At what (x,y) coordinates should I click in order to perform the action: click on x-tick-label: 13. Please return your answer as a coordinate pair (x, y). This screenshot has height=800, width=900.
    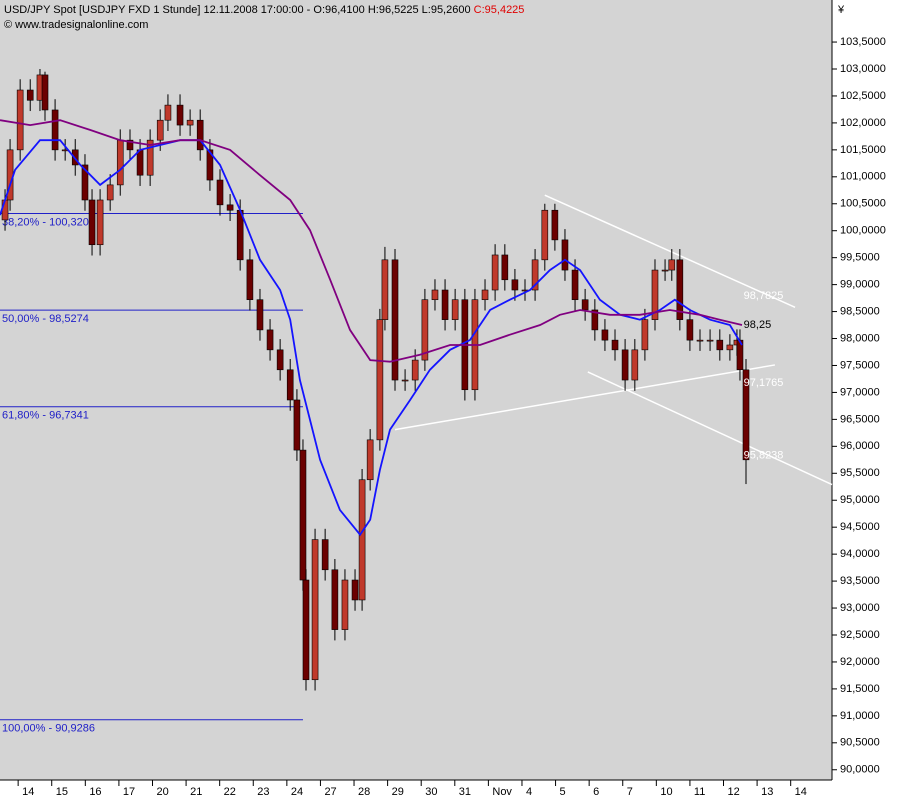
    Looking at the image, I should click on (767, 792).